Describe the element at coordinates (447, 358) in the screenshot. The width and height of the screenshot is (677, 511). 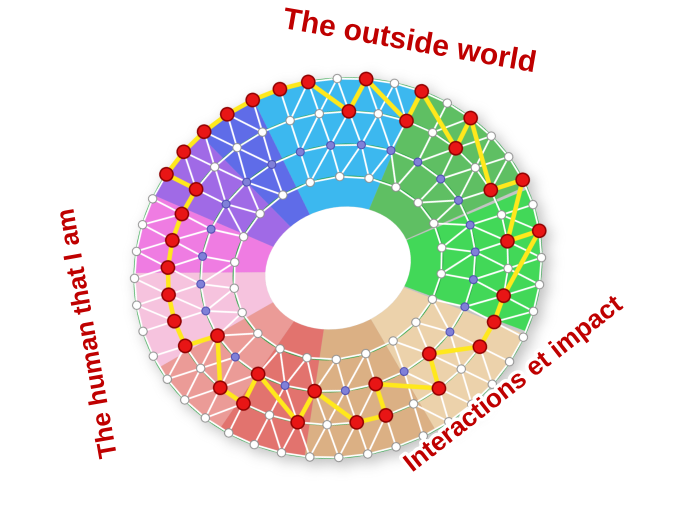
I see `sector-tan-light` at that location.